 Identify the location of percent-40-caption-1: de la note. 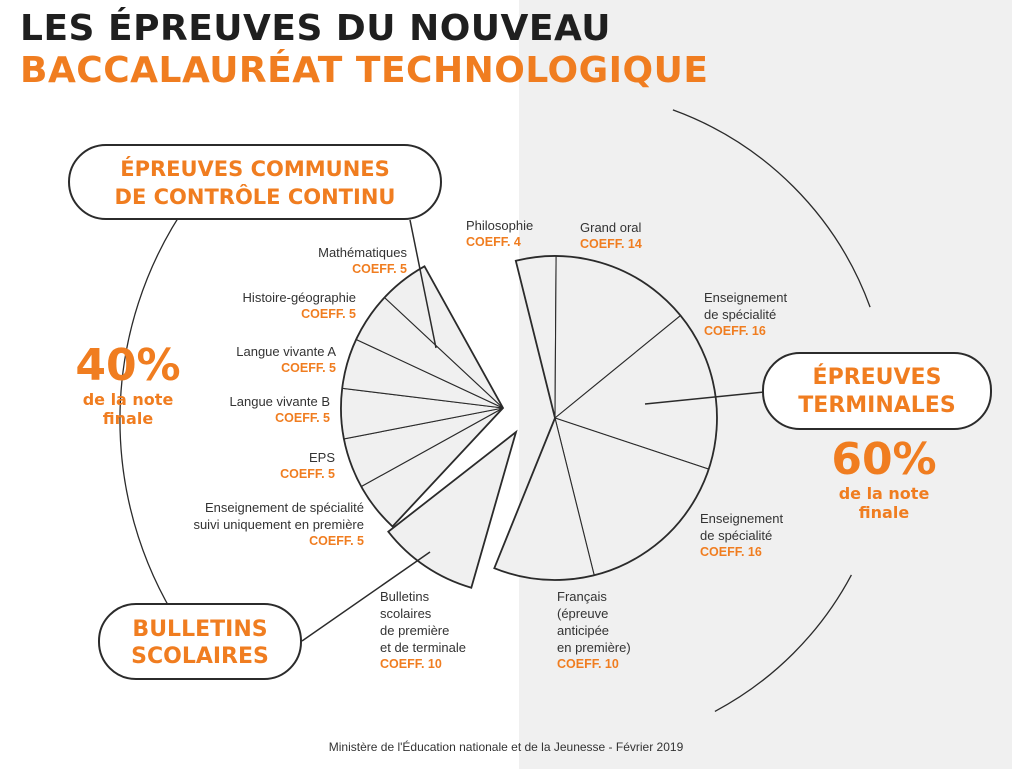
(128, 399).